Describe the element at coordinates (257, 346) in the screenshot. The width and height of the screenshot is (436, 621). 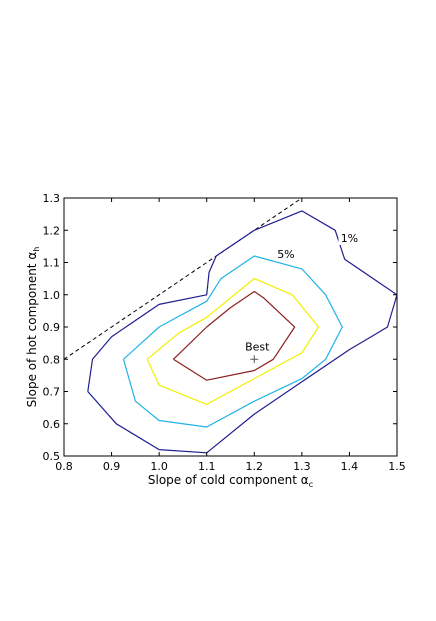
I see `best-fit-label: Best` at that location.